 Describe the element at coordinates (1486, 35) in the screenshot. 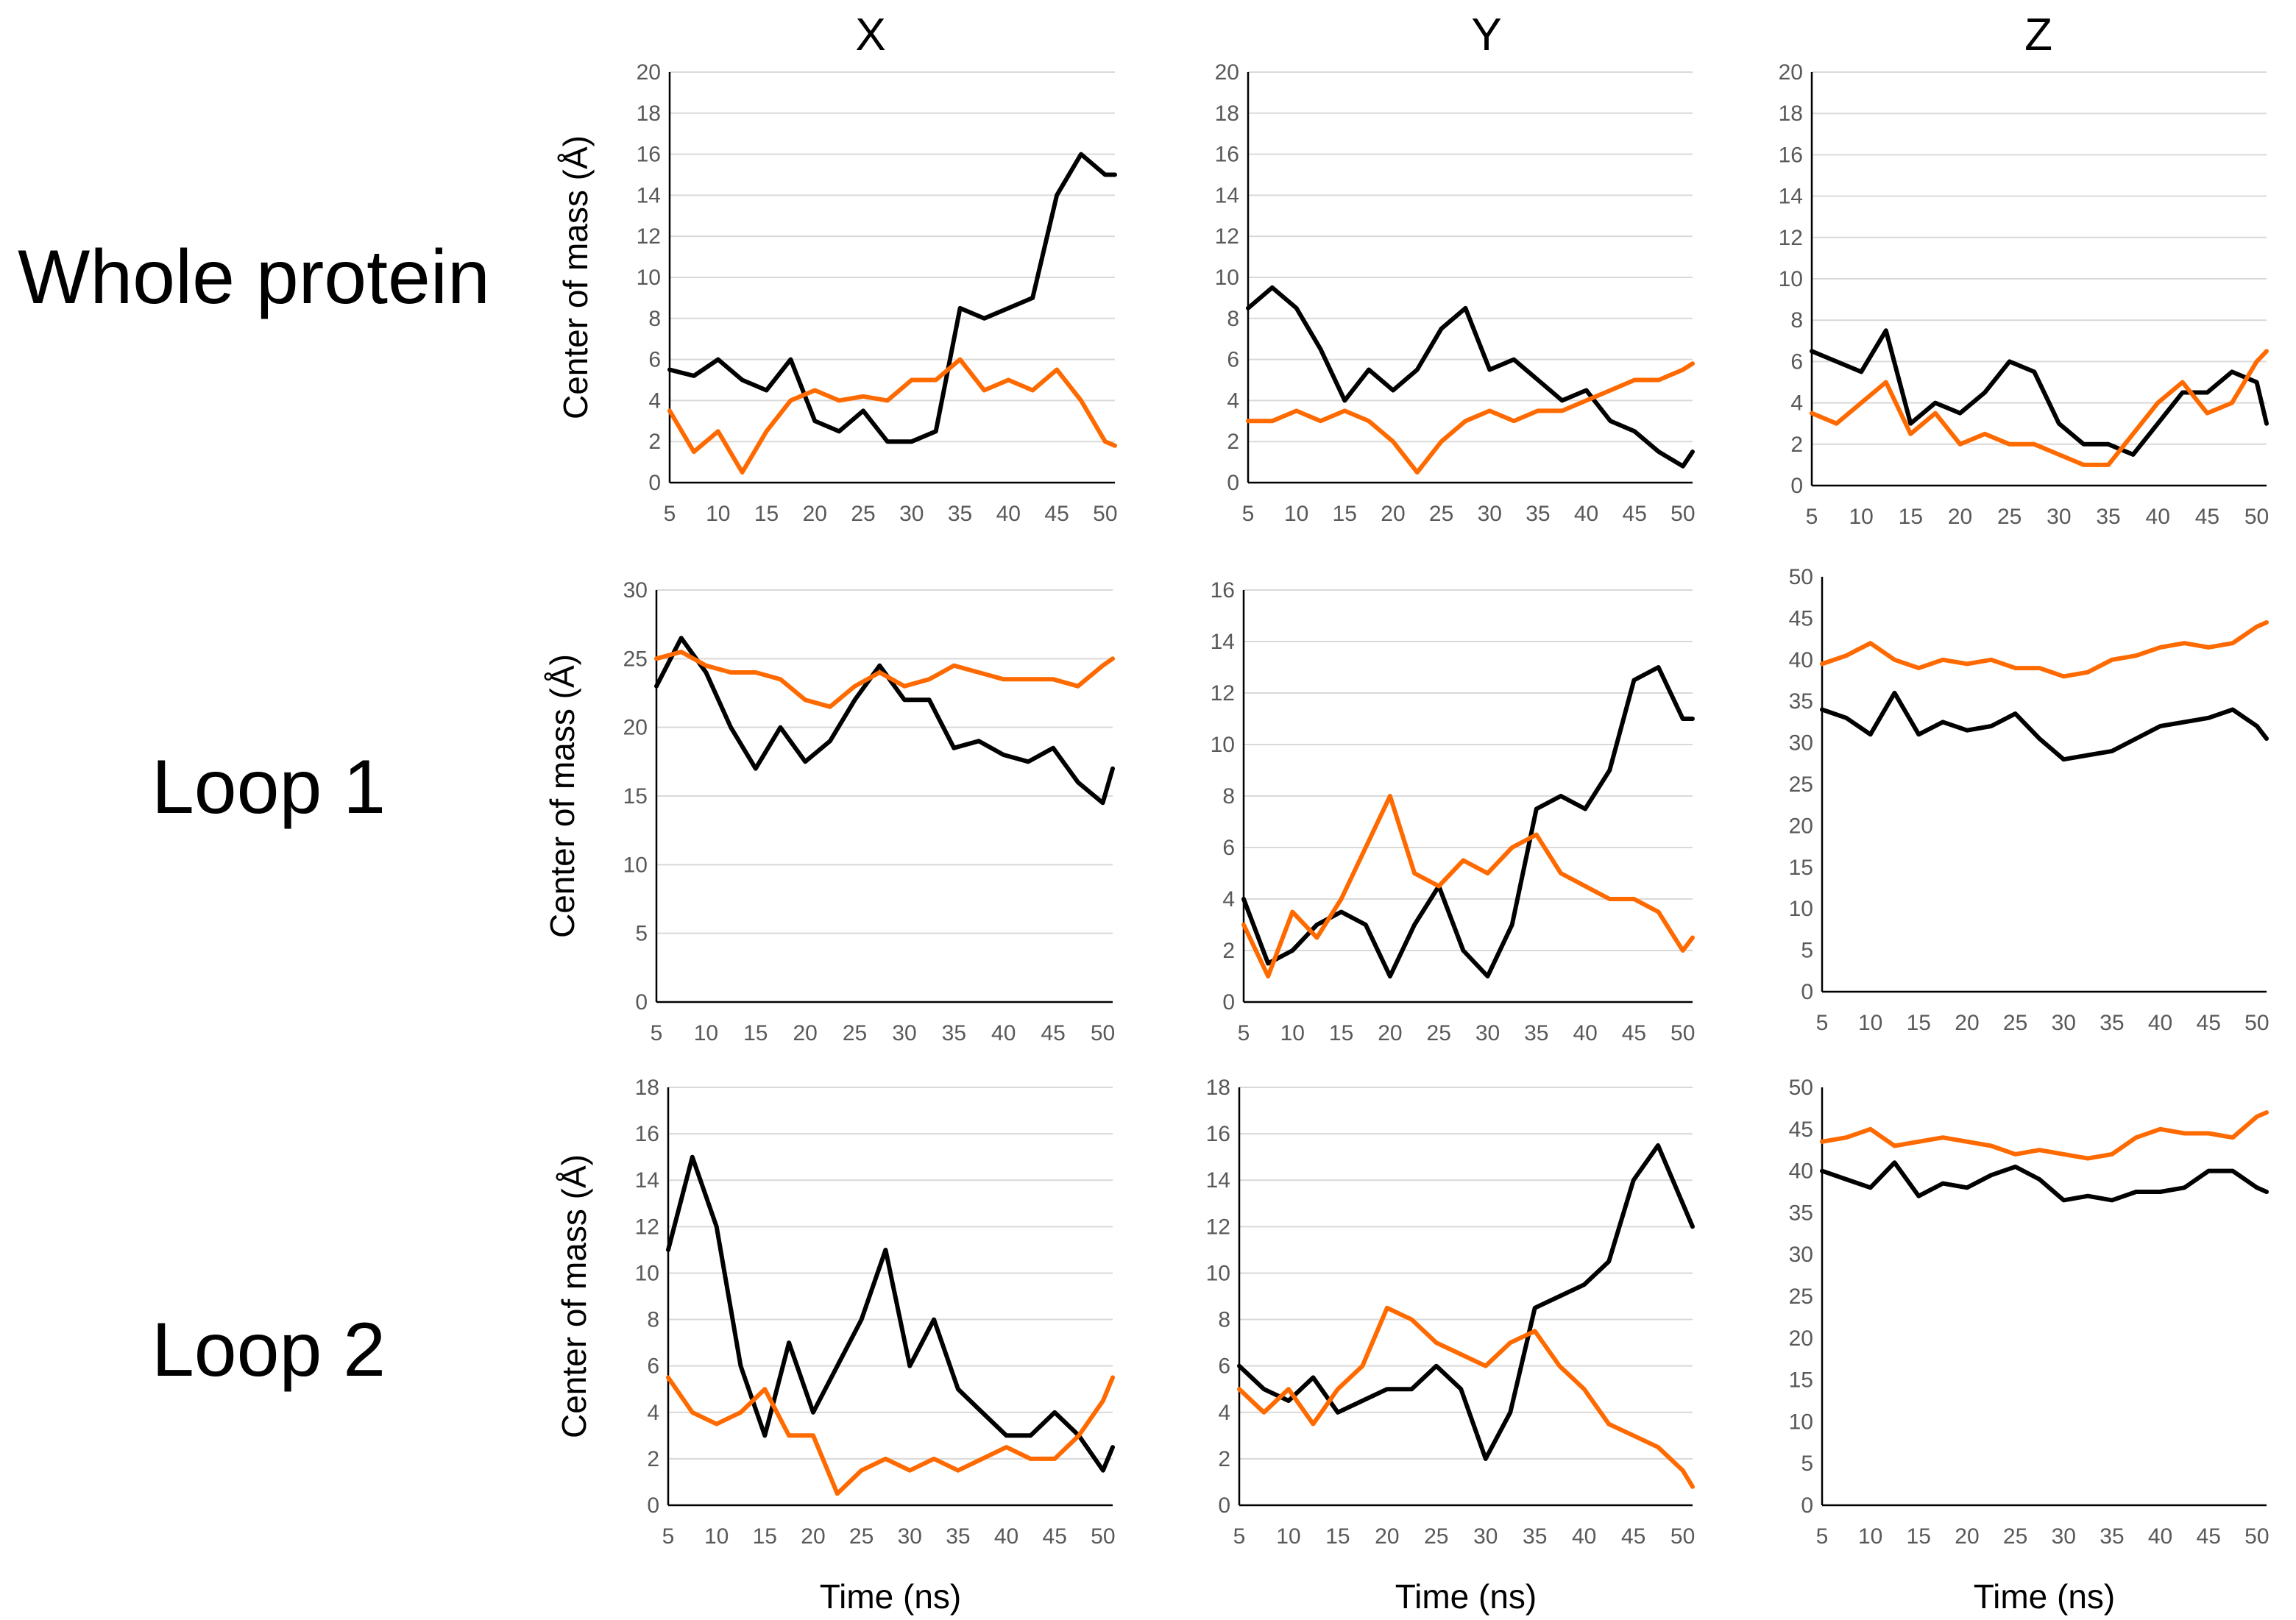

I see `column-header-y: Y` at that location.